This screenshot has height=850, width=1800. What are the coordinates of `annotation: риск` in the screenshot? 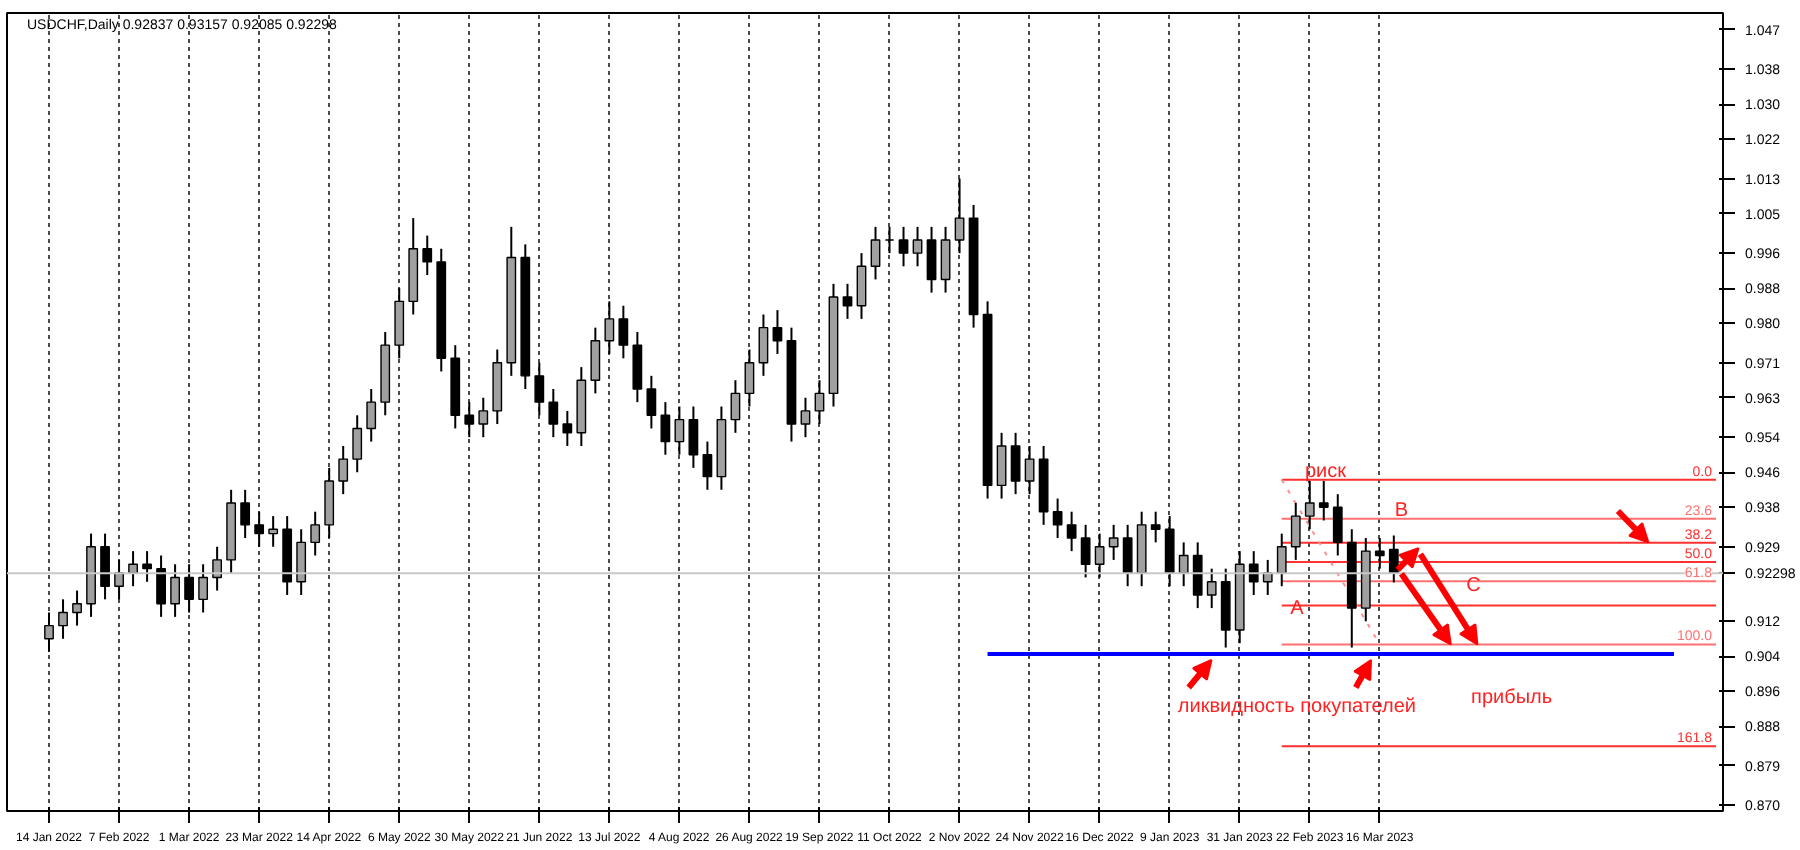 It's located at (1326, 471).